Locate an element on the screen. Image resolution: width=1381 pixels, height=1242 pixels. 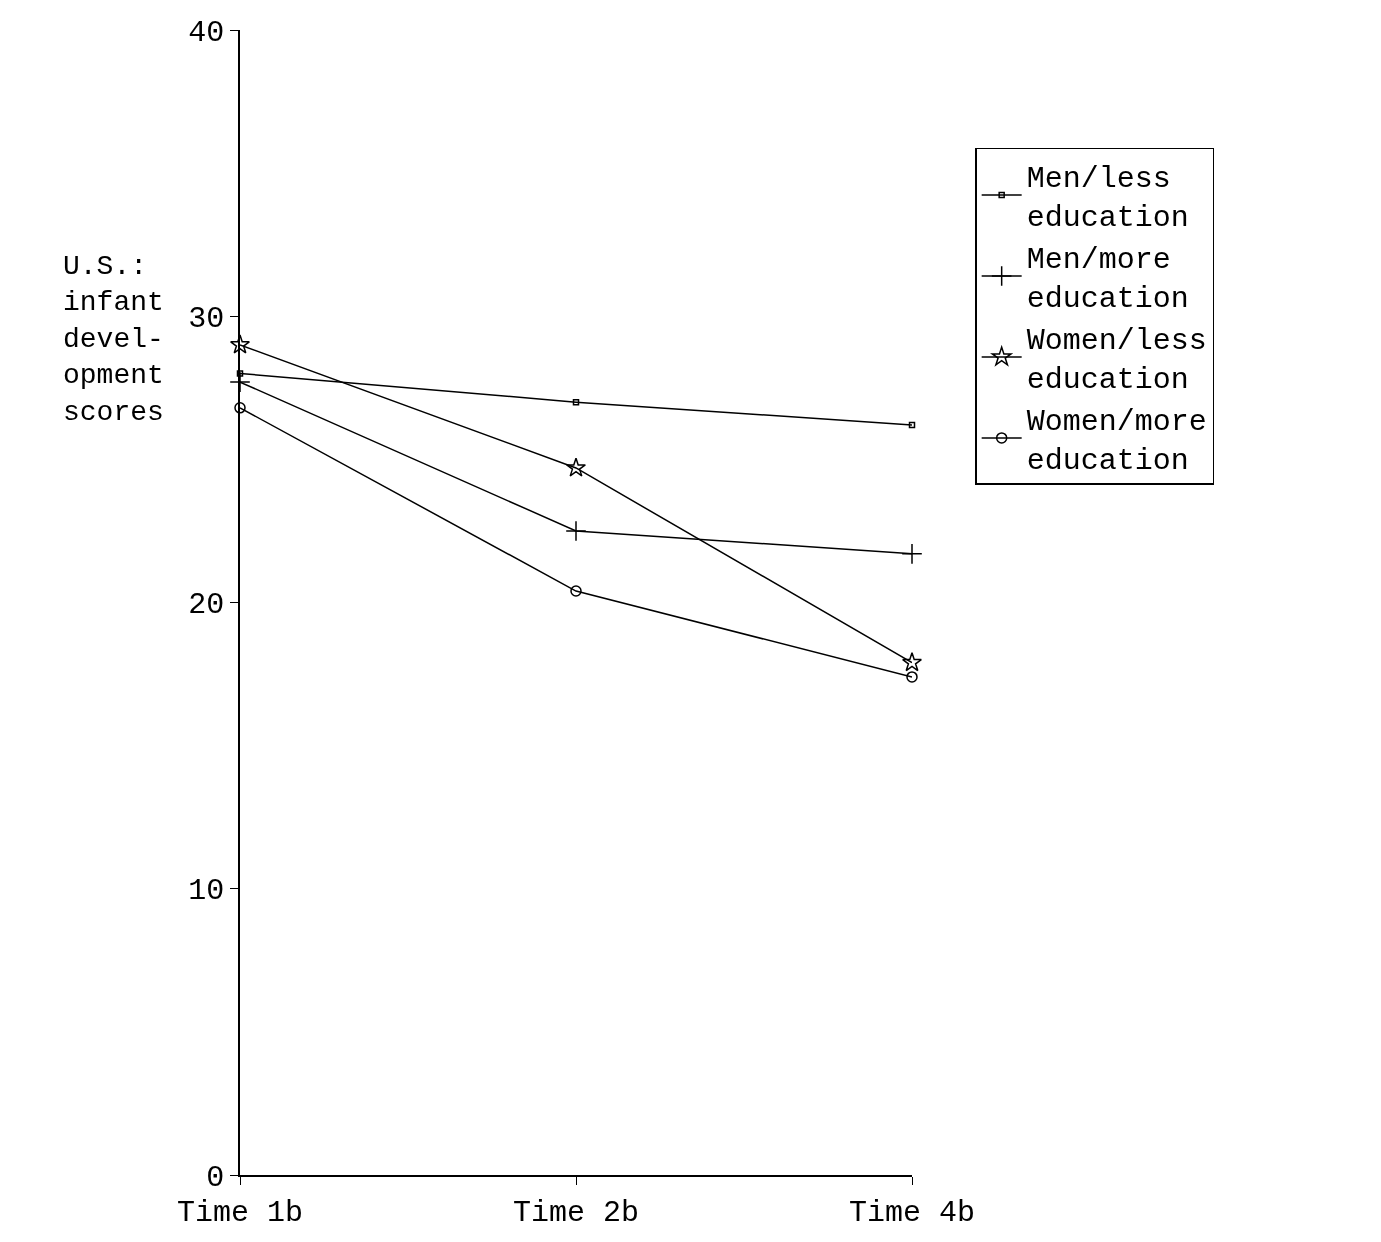
y-tick-label: 20 is located at coordinates (206, 605).